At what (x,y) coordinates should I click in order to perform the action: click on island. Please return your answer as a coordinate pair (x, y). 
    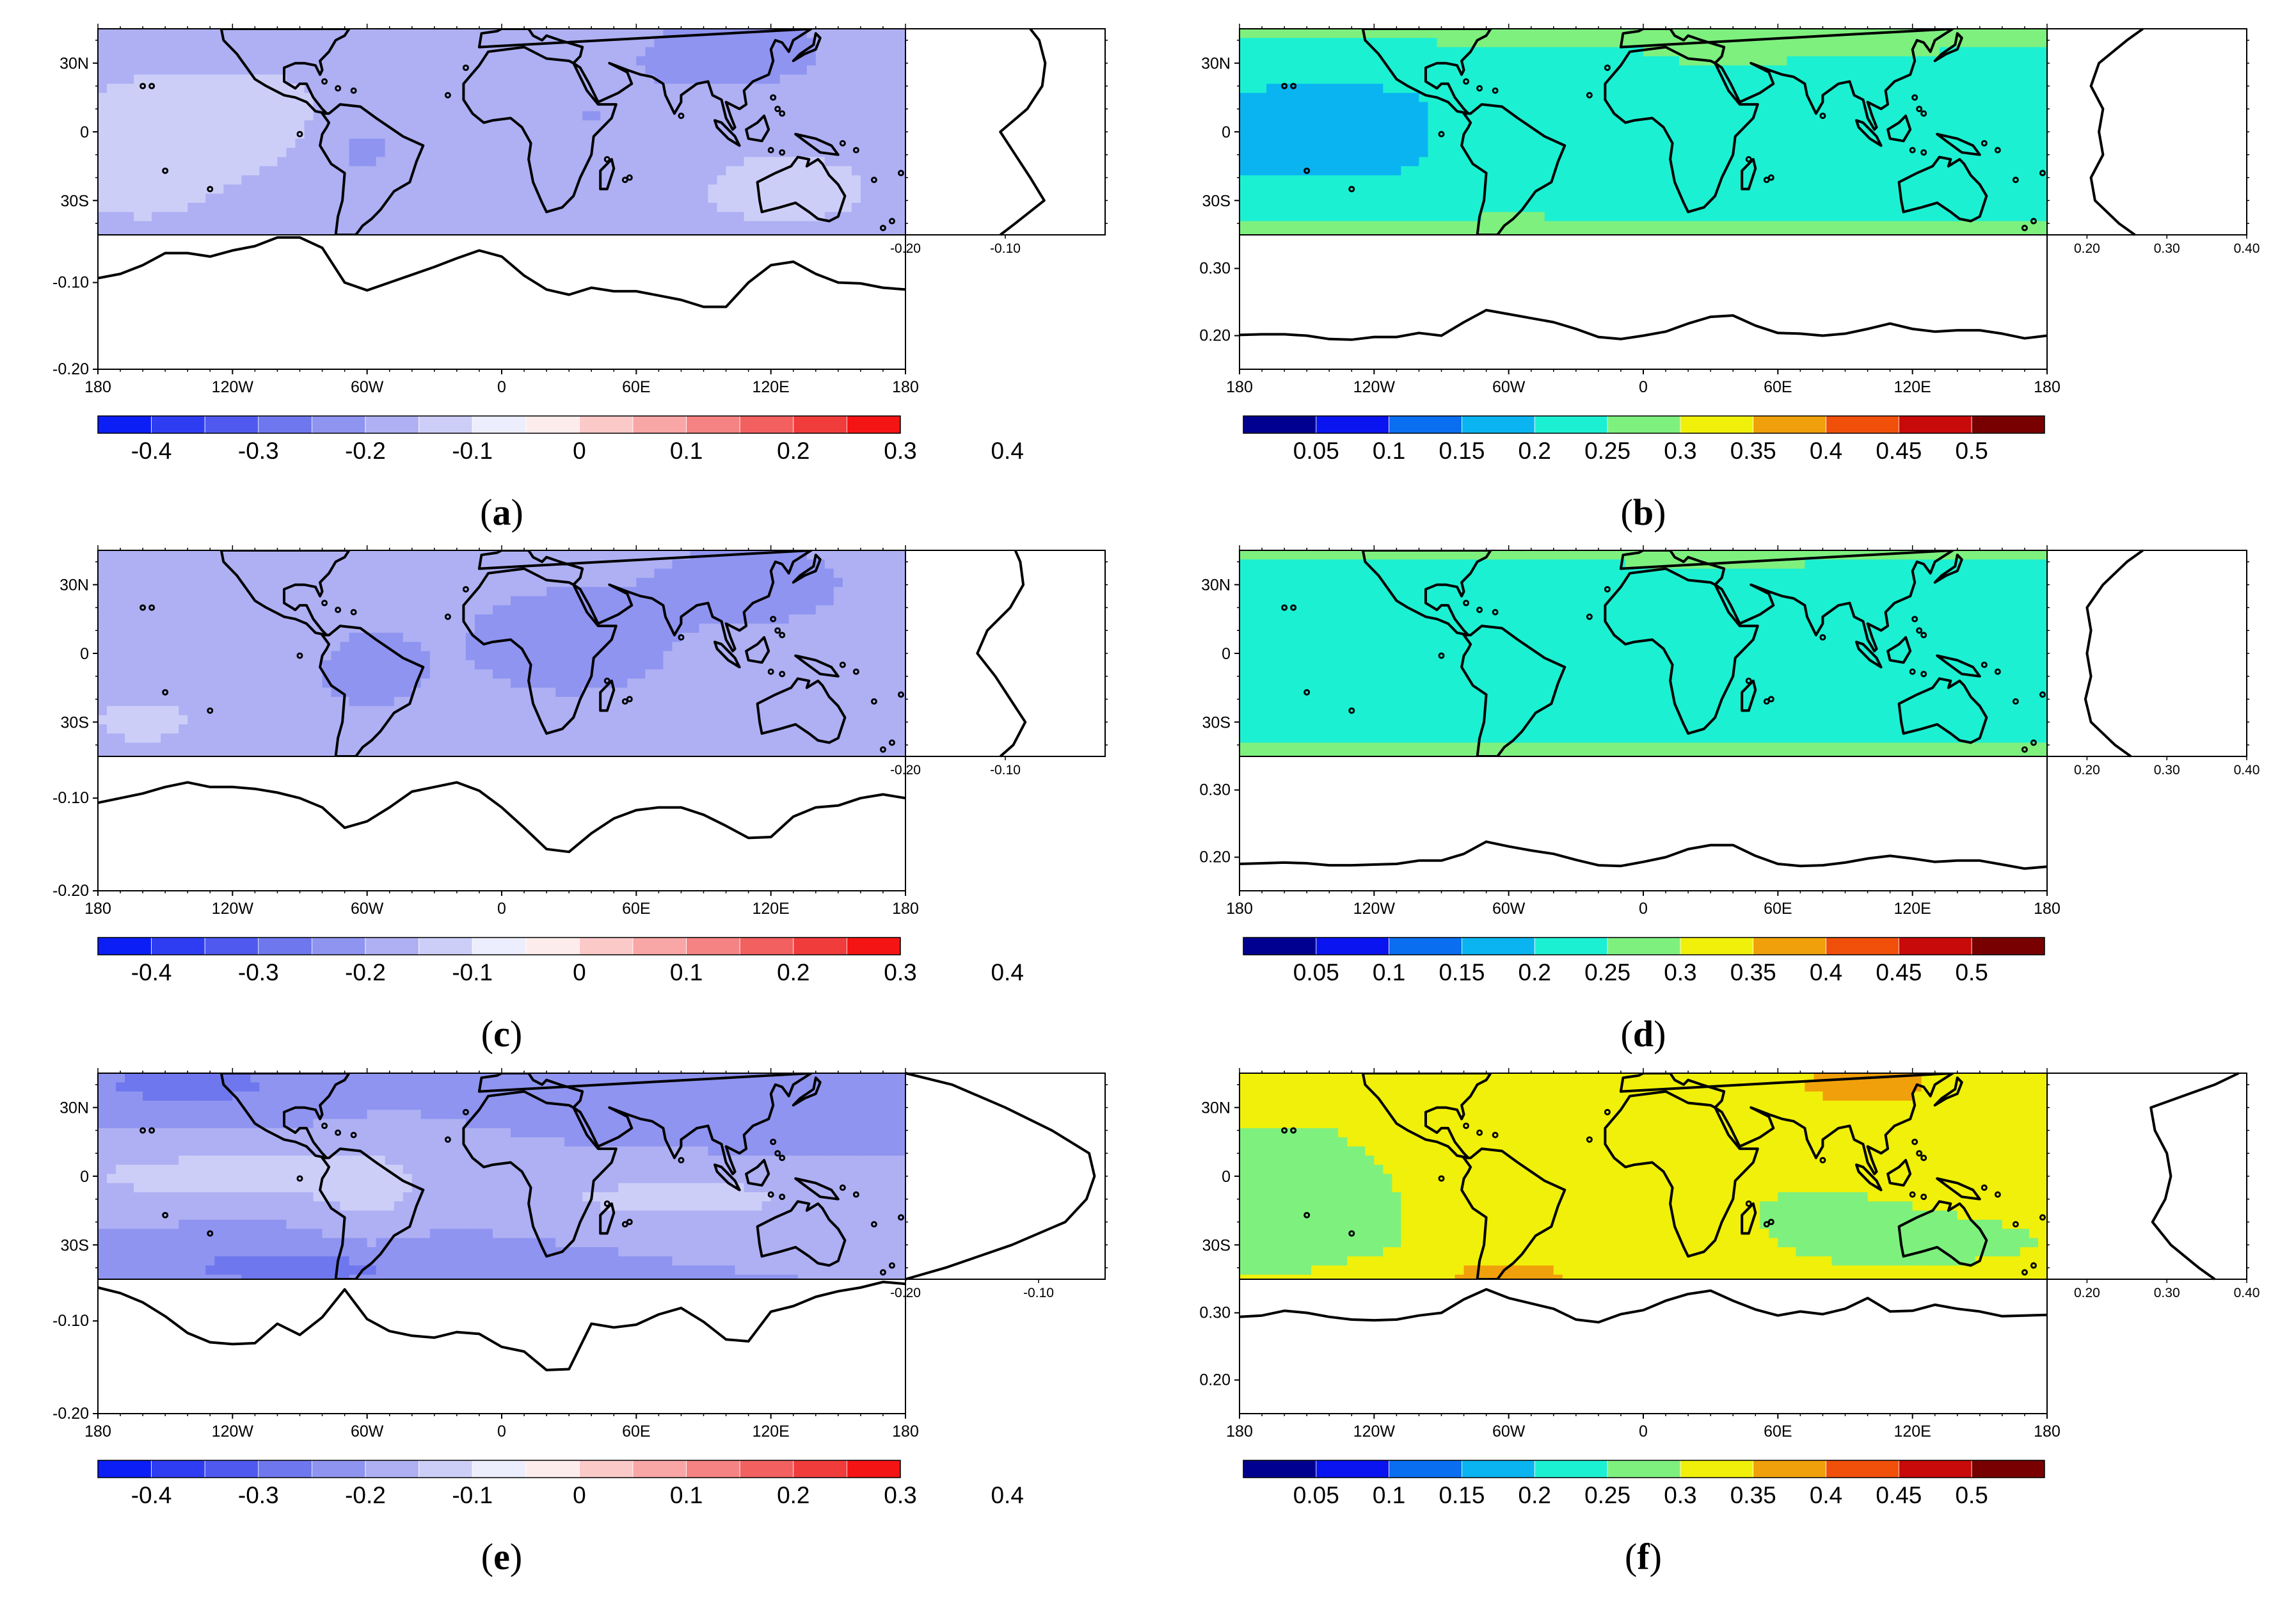
    Looking at the image, I should click on (777, 109).